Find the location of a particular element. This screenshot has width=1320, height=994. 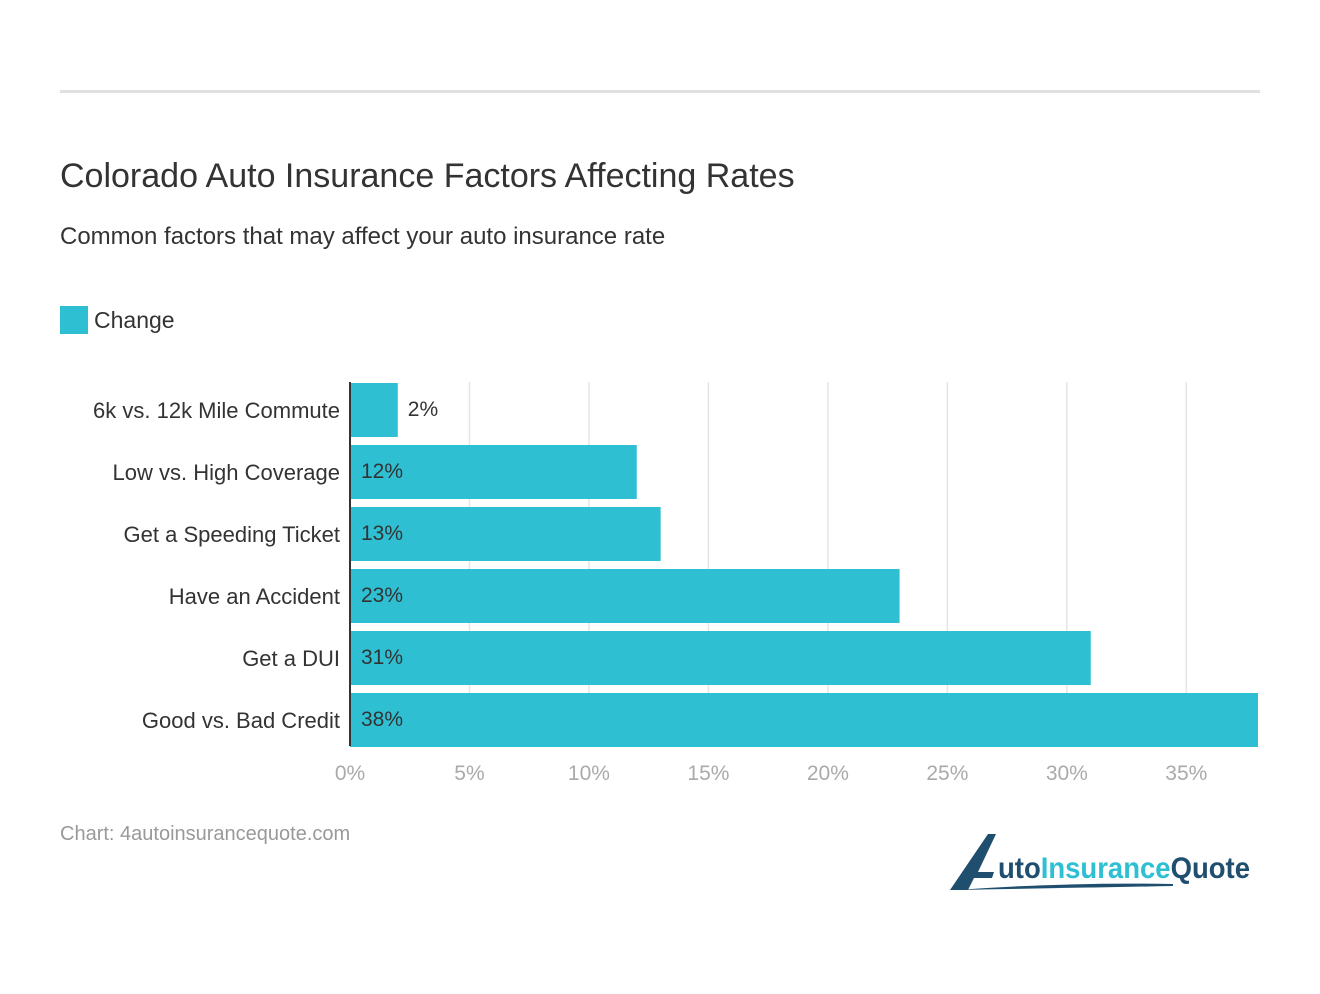

x-tick-label: 15% is located at coordinates (708, 773).